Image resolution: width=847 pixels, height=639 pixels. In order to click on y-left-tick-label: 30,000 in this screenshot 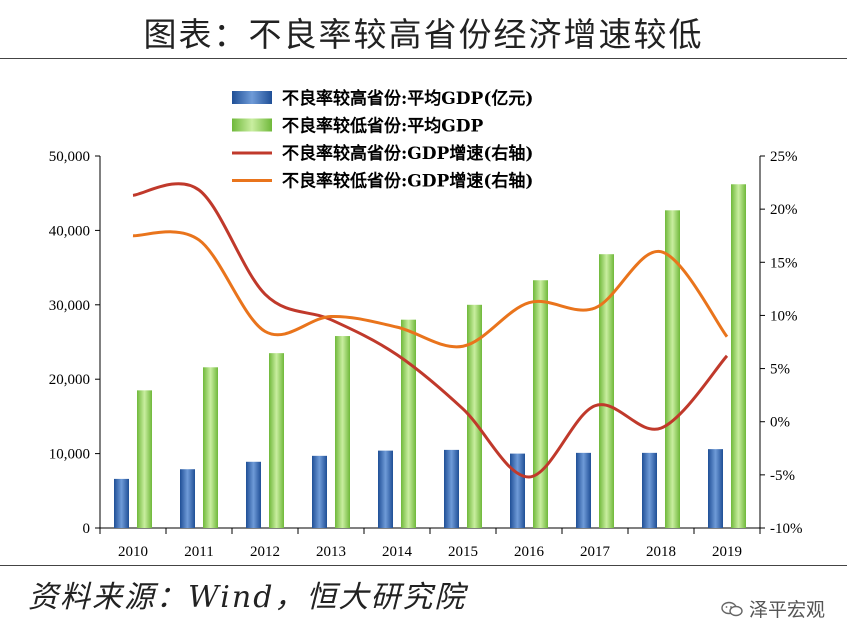, I will do `click(69, 306)`.